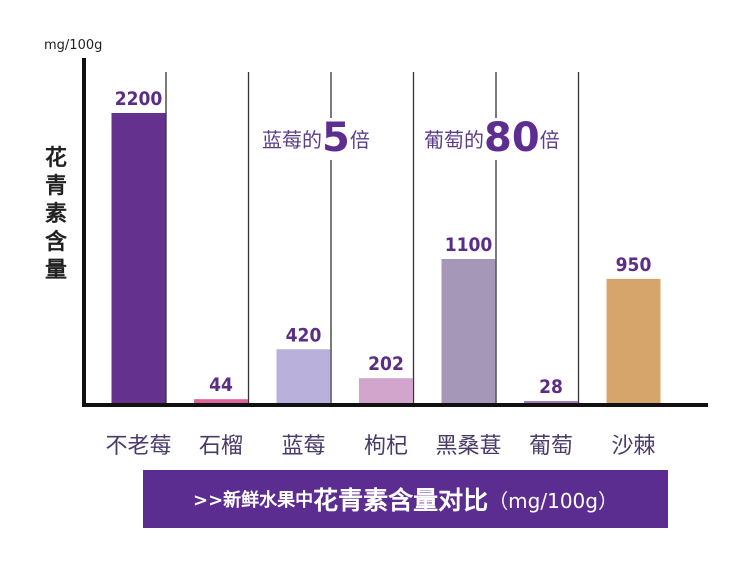 Image resolution: width=750 pixels, height=573 pixels. What do you see at coordinates (633, 446) in the screenshot?
I see `x-tick-label: 沙棘` at bounding box center [633, 446].